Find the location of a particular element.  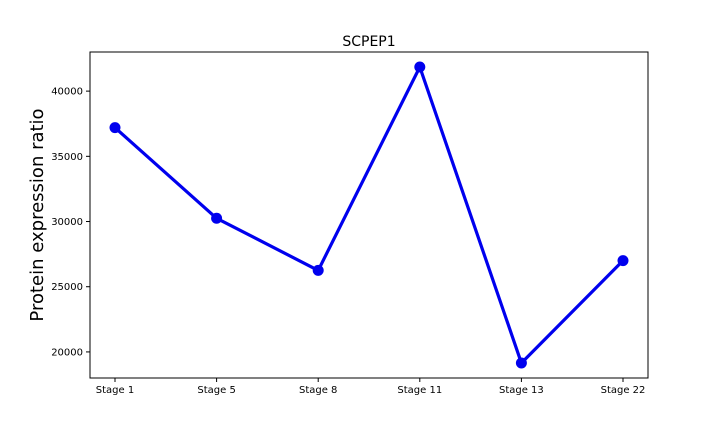

y-tick-label: 25000 is located at coordinates (67, 287).